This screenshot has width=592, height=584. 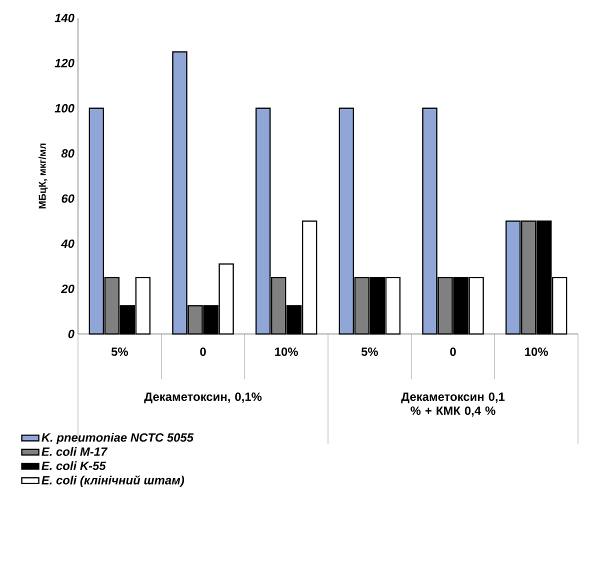 What do you see at coordinates (75, 451) in the screenshot?
I see `legend-label: E. coli M-17` at bounding box center [75, 451].